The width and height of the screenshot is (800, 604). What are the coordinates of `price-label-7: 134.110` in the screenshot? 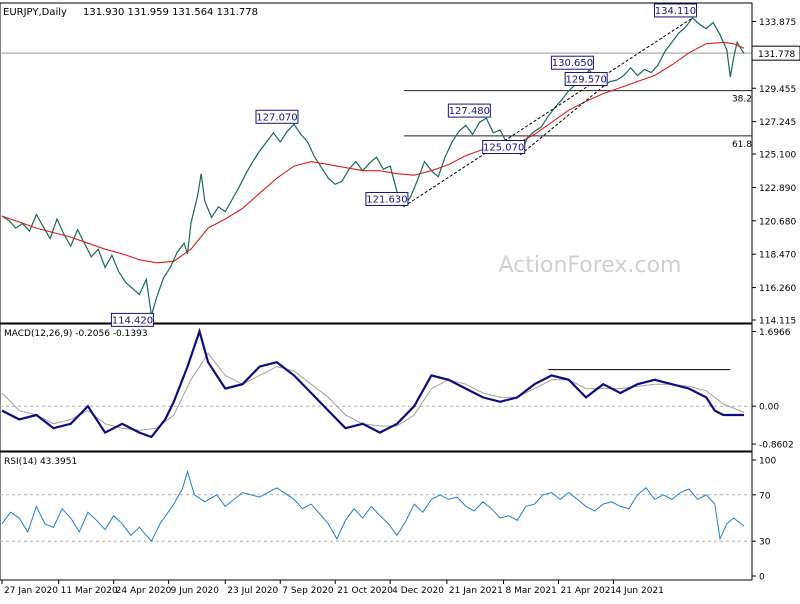 It's located at (675, 11).